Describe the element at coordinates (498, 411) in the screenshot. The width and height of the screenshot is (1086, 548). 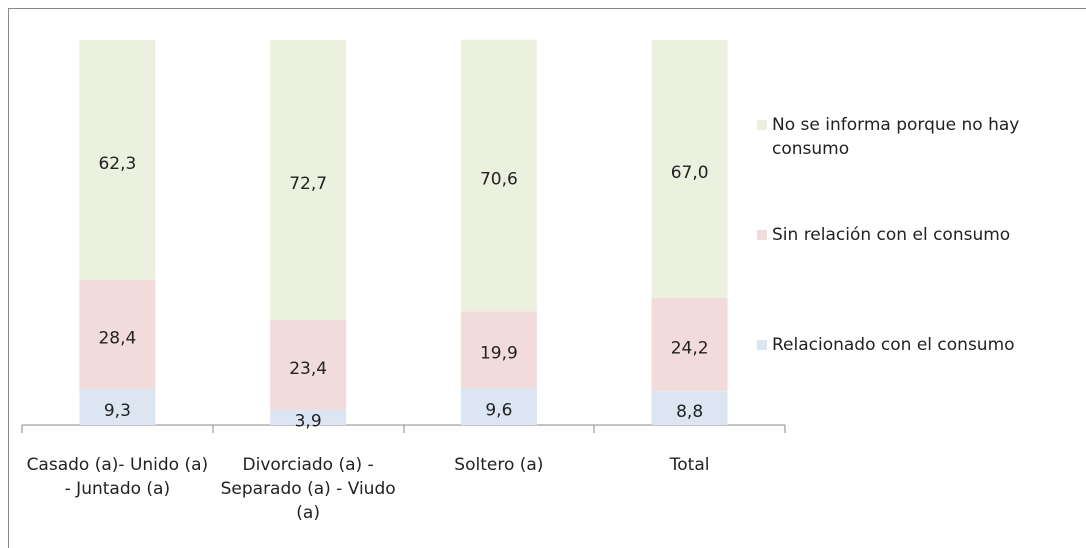
I see `data-label: 9,6` at that location.